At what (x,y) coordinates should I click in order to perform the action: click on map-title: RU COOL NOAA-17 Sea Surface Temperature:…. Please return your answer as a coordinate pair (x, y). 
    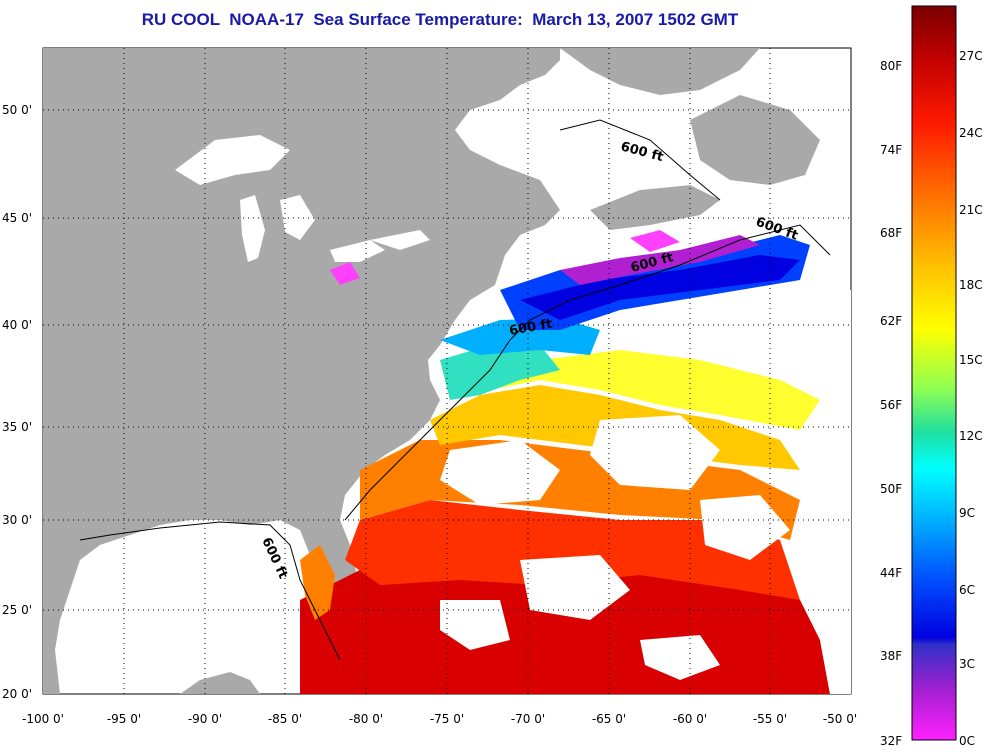
    Looking at the image, I should click on (440, 19).